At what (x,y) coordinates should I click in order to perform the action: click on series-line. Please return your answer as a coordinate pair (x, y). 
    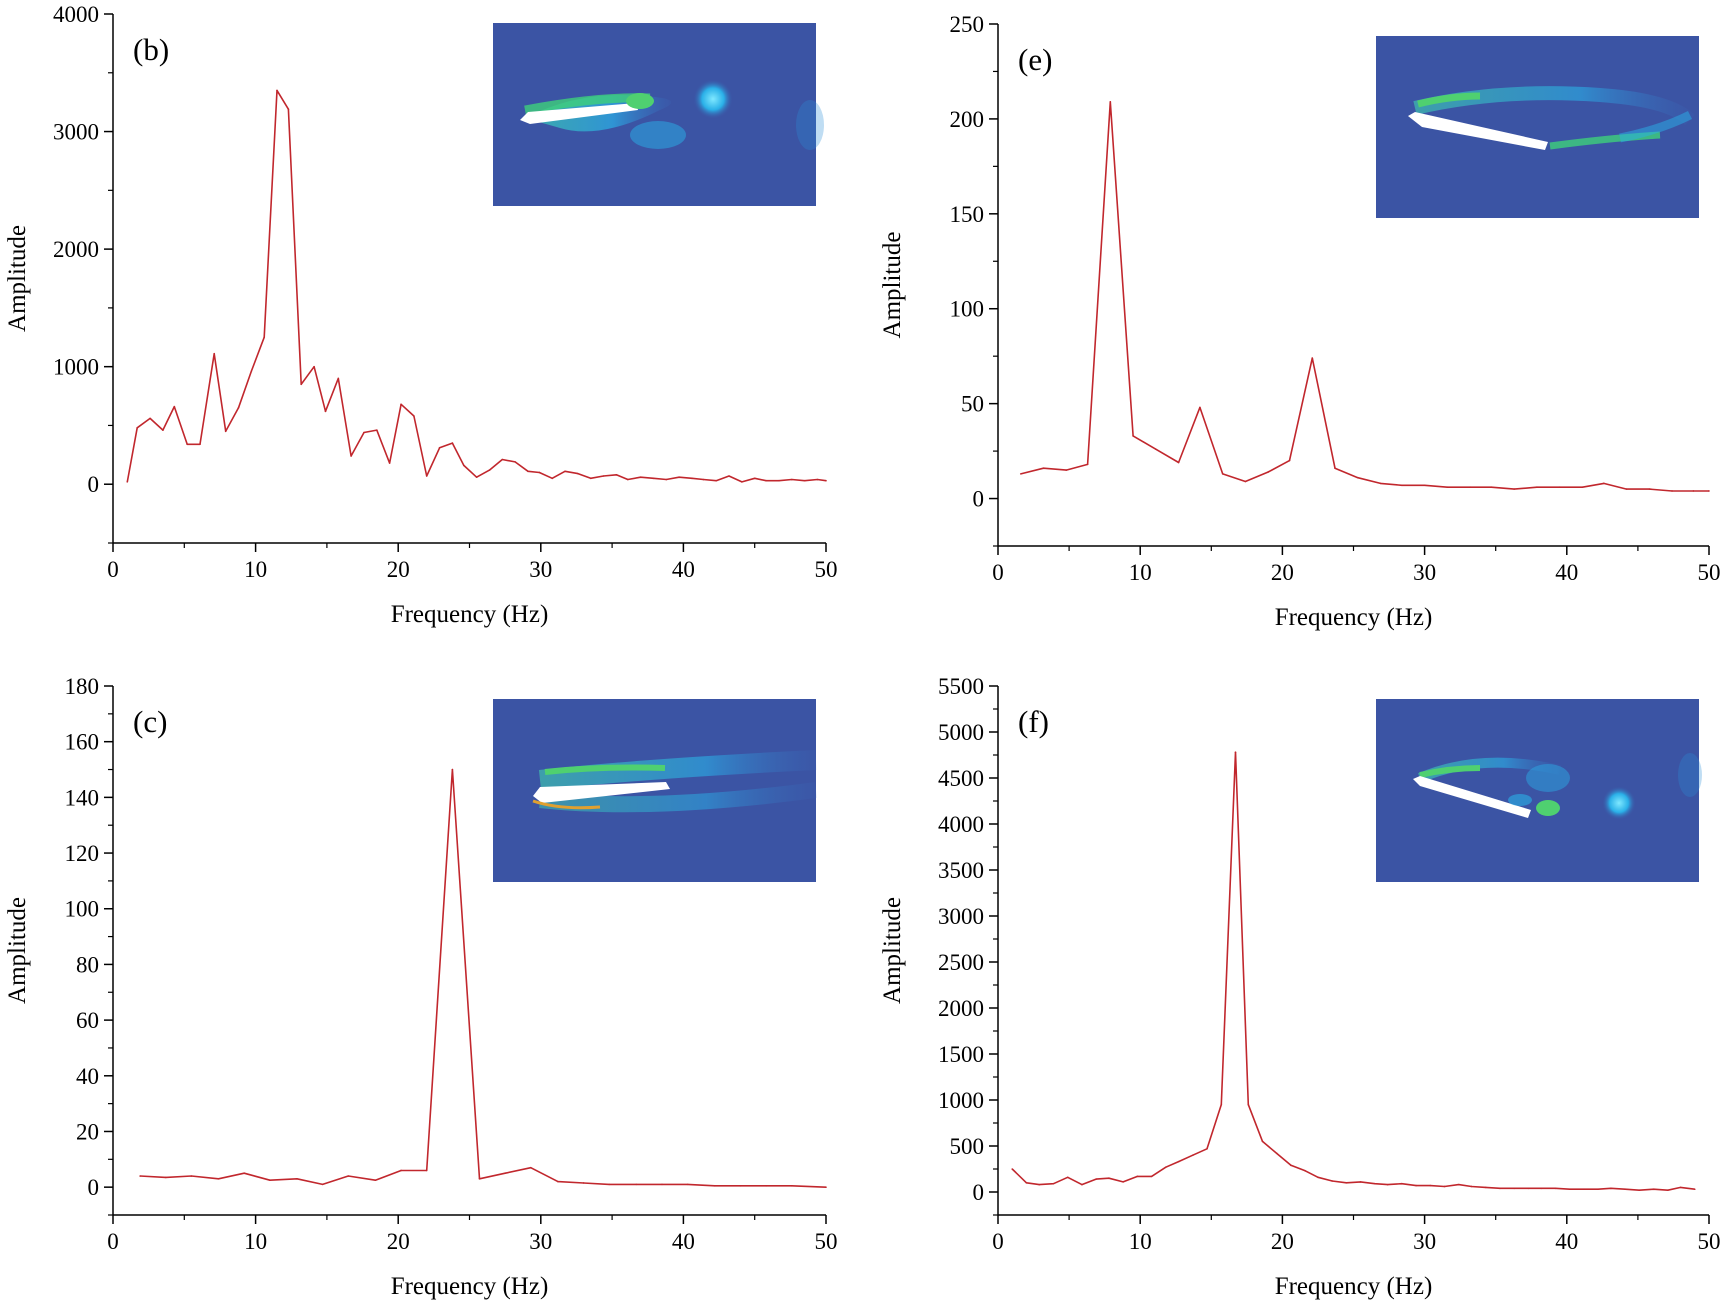
    Looking at the image, I should click on (1353, 971).